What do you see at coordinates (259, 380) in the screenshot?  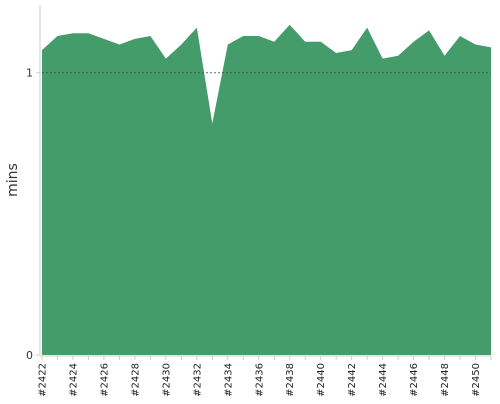 I see `x-tick-label: #2436` at bounding box center [259, 380].